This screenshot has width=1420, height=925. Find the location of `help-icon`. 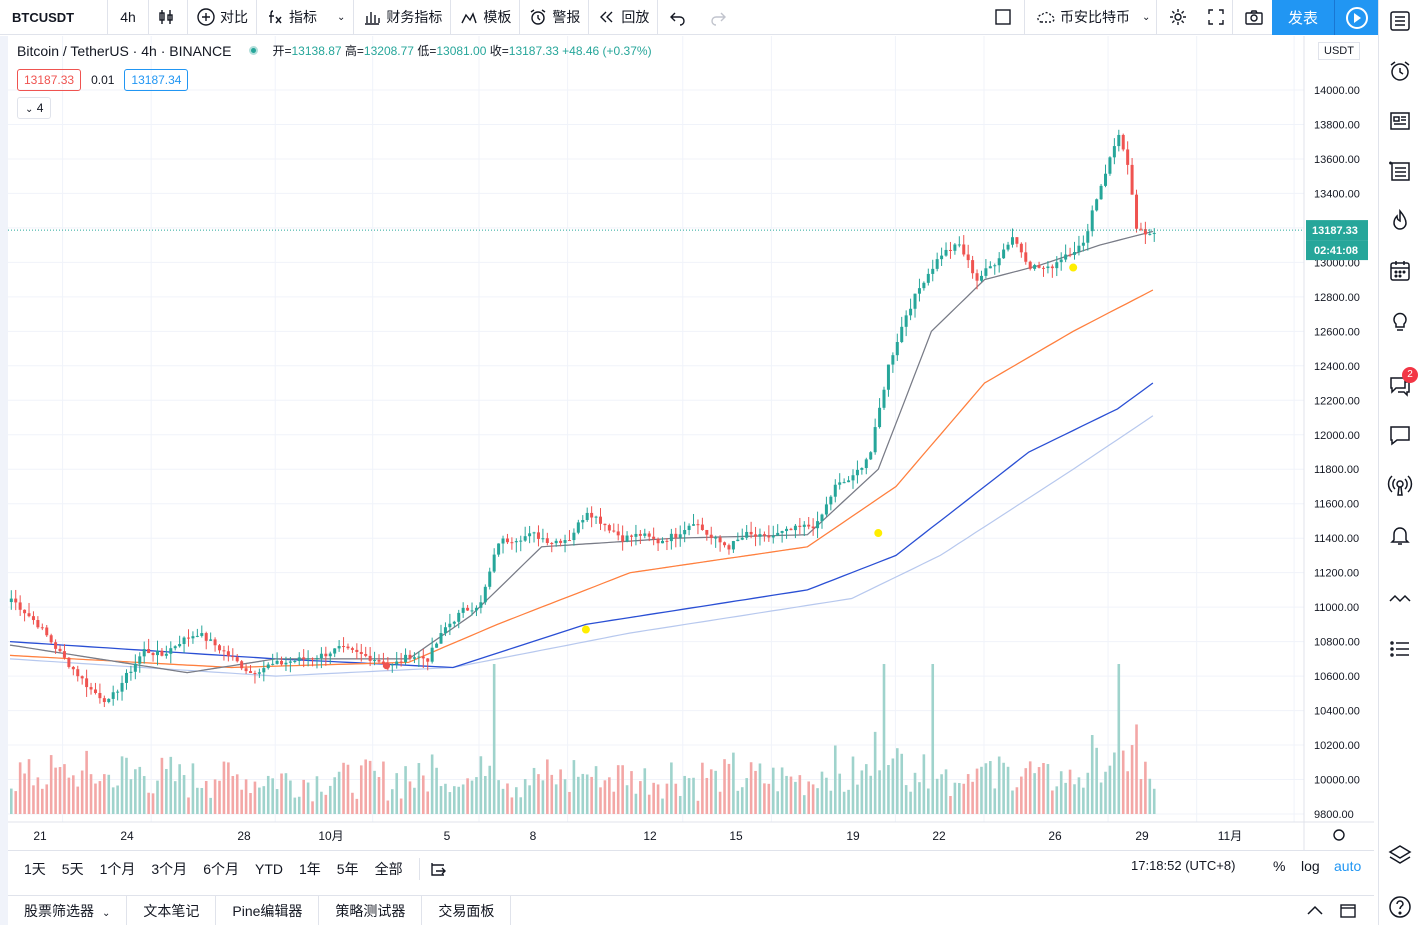

help-icon is located at coordinates (1400, 907).